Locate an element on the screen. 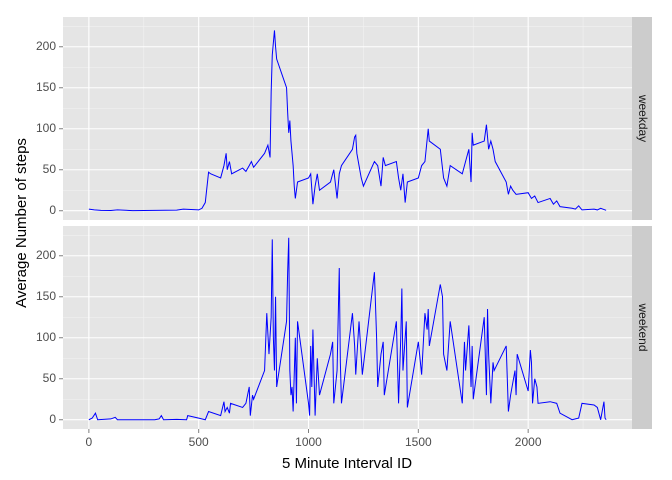 The height and width of the screenshot is (480, 672). x-tick-label: 2000 is located at coordinates (528, 442).